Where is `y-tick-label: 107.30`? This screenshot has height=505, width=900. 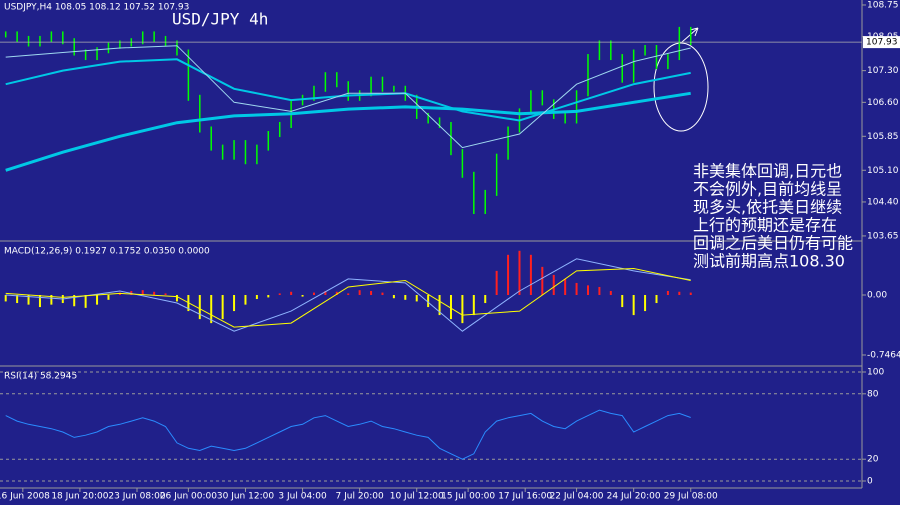
y-tick-label: 107.30 is located at coordinates (883, 71).